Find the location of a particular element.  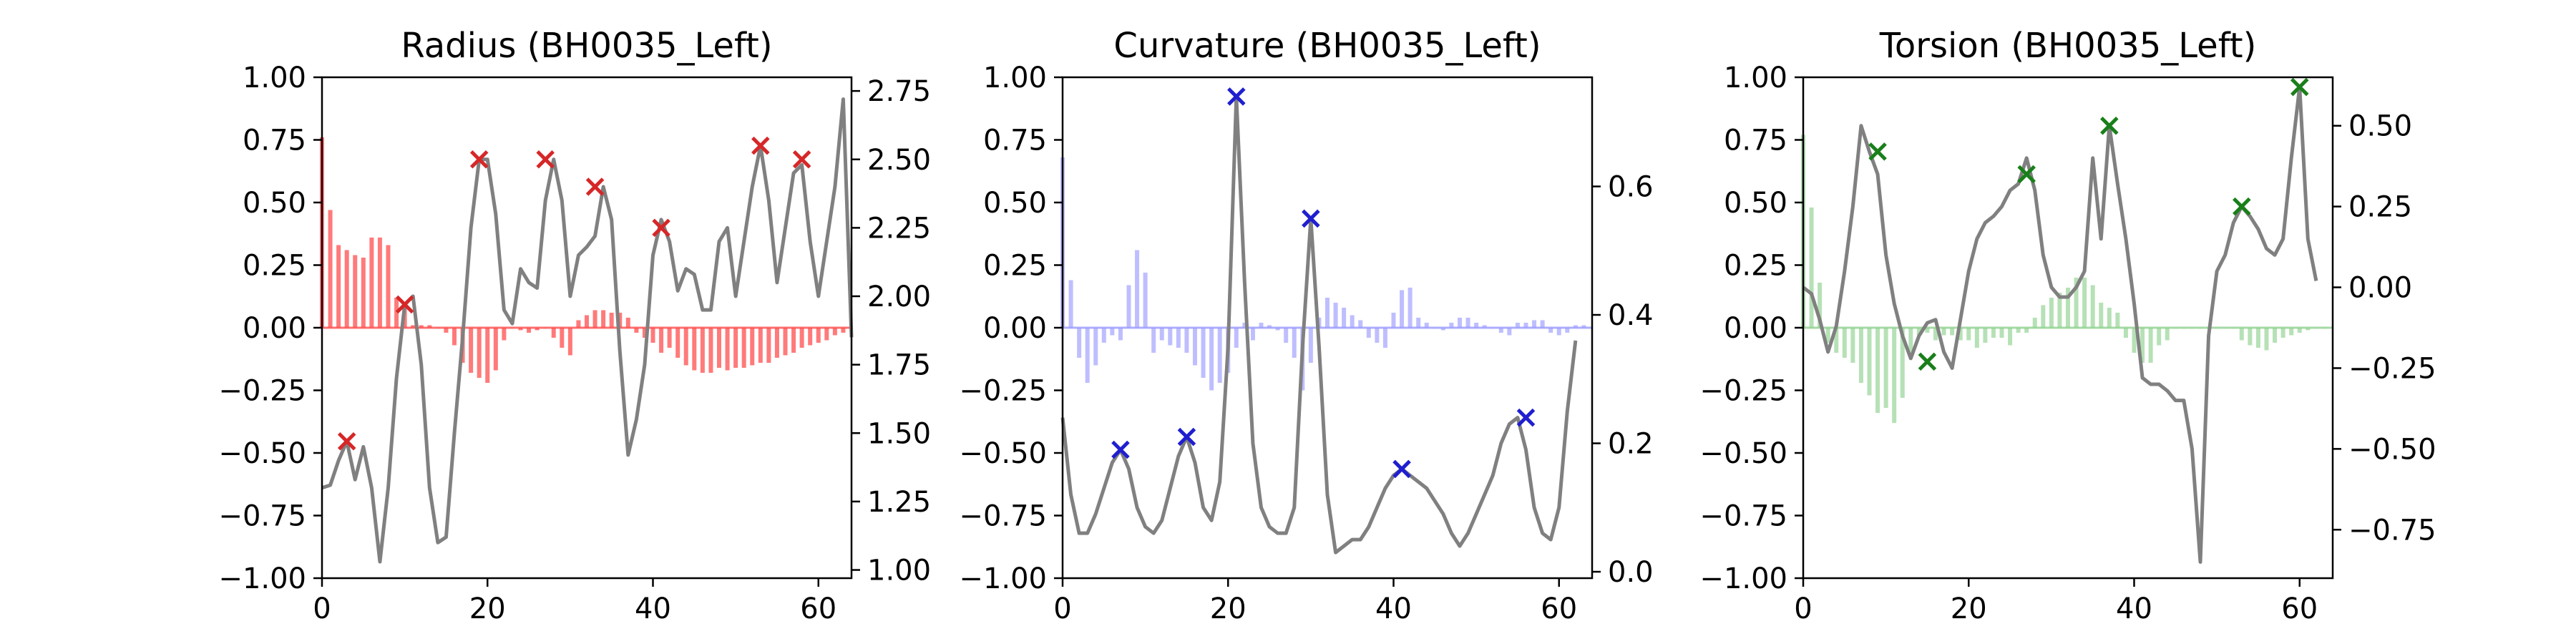

y2-tick-label: 1.50 is located at coordinates (899, 433).